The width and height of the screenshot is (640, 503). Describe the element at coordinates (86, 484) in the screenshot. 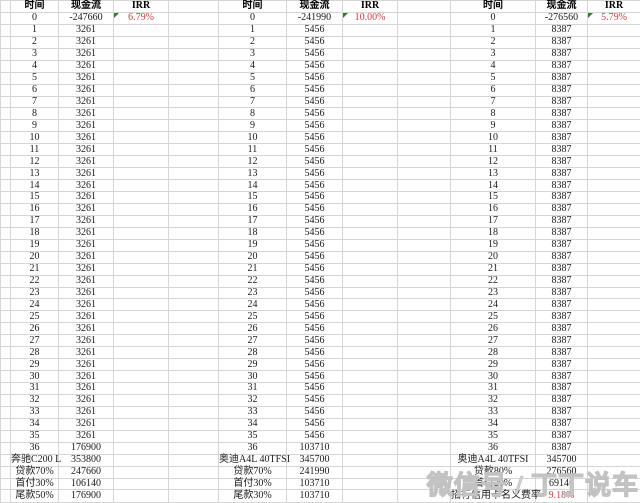

I see `footer-value-cell: 106140` at that location.